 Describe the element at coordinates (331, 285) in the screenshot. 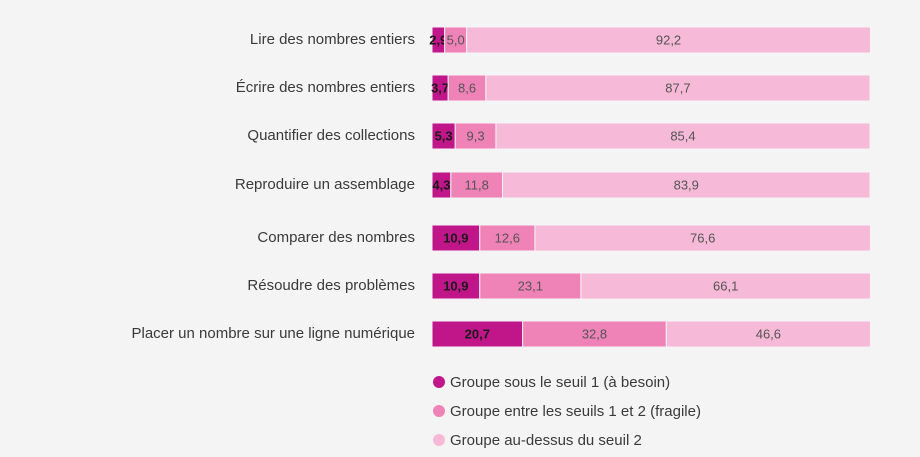

I see `category-label: Résoudre des problèmes` at that location.